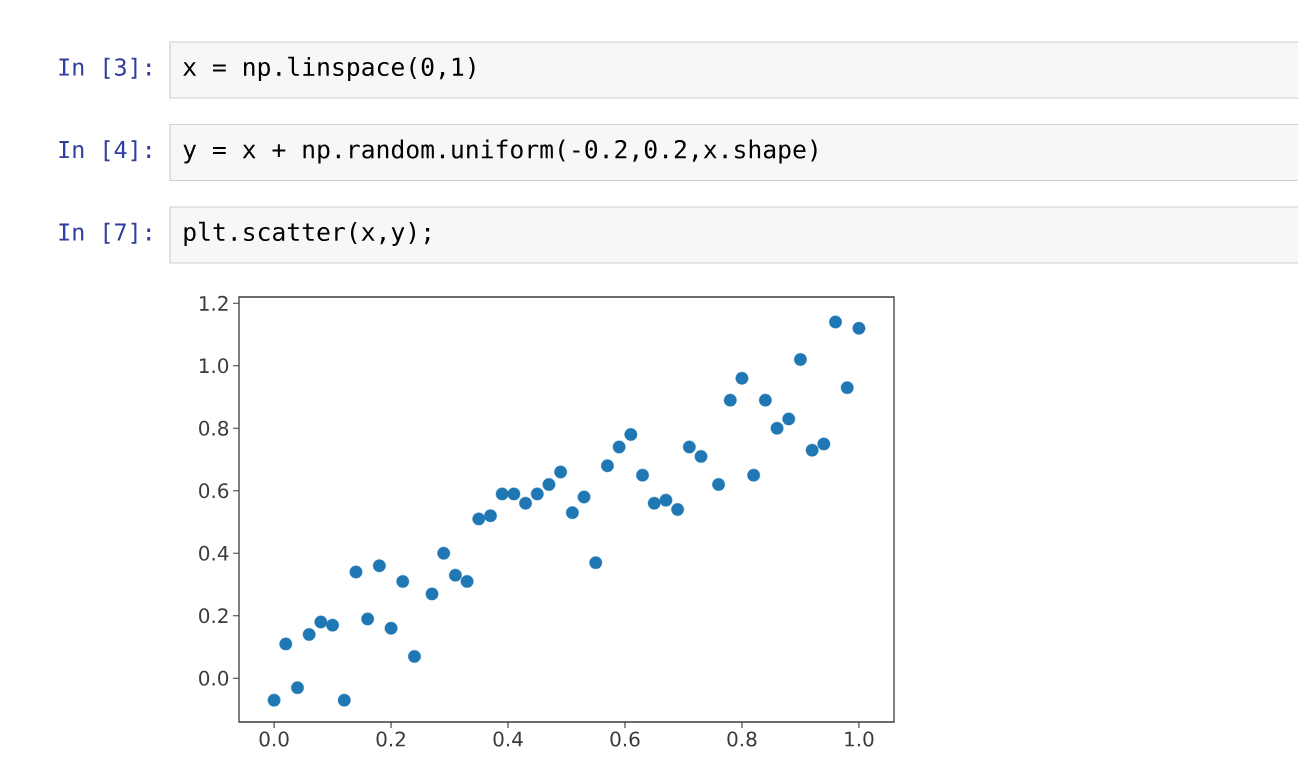  What do you see at coordinates (390, 739) in the screenshot?
I see `x-tick-label: 0.2` at bounding box center [390, 739].